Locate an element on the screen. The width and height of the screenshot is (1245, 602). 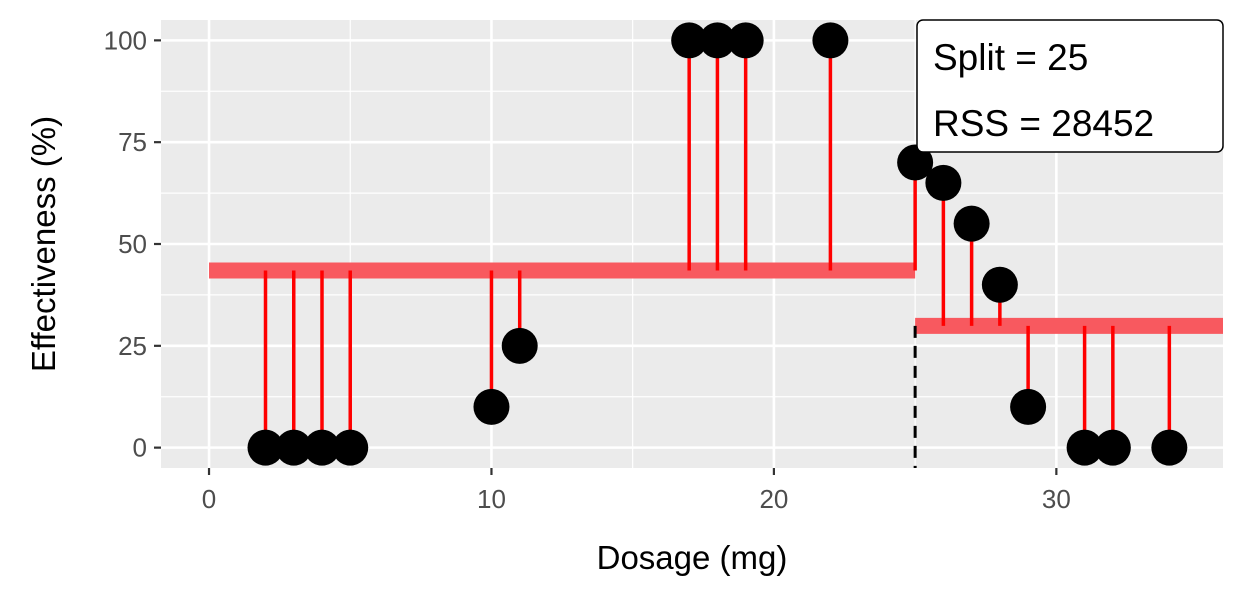
annotation-split: Split = 25 is located at coordinates (1010, 57).